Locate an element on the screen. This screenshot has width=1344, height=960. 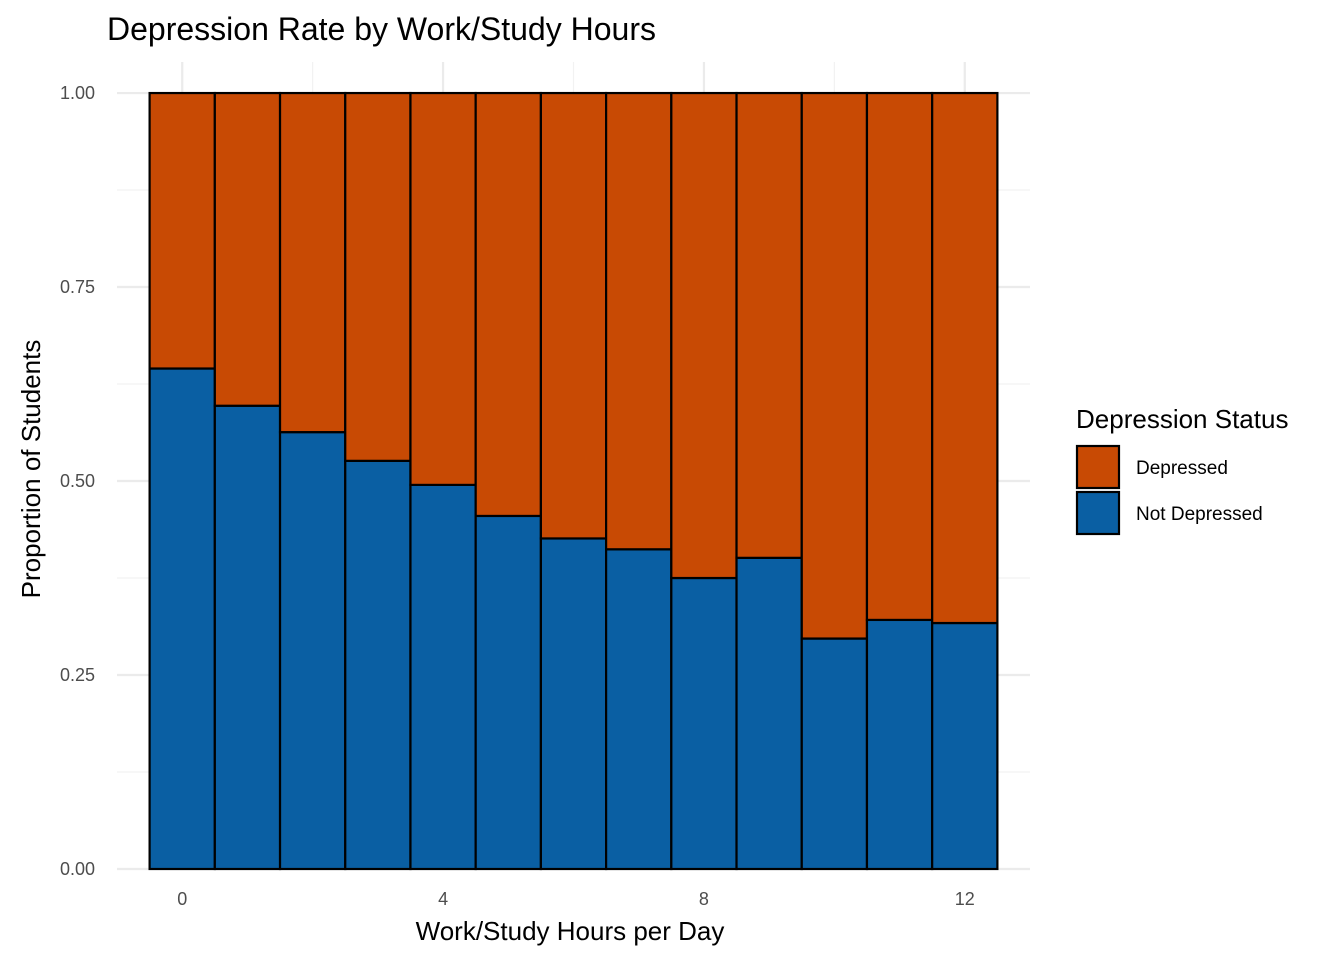
legend: Depression Status Depressed Not Depressed is located at coordinates (1181, 470).